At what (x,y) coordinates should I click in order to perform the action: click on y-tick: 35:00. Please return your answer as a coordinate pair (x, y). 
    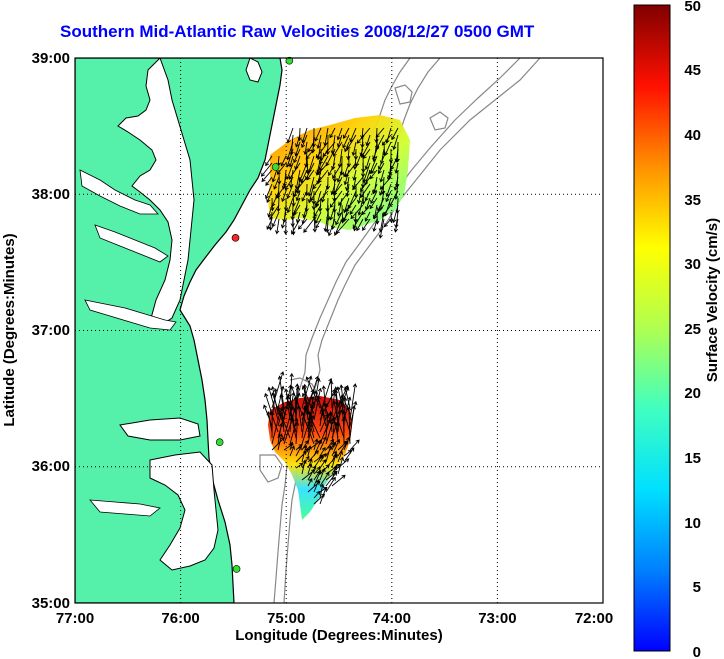
    Looking at the image, I should click on (51, 603).